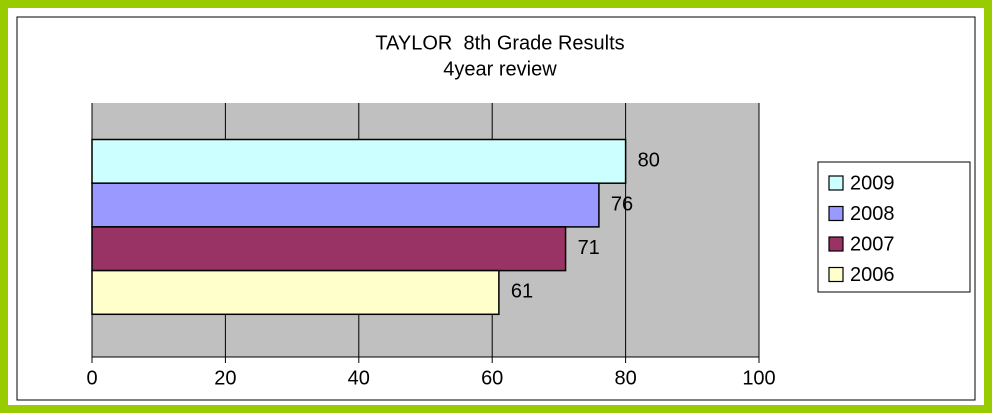 The width and height of the screenshot is (992, 413). I want to click on x-tick-label: 100, so click(758, 378).